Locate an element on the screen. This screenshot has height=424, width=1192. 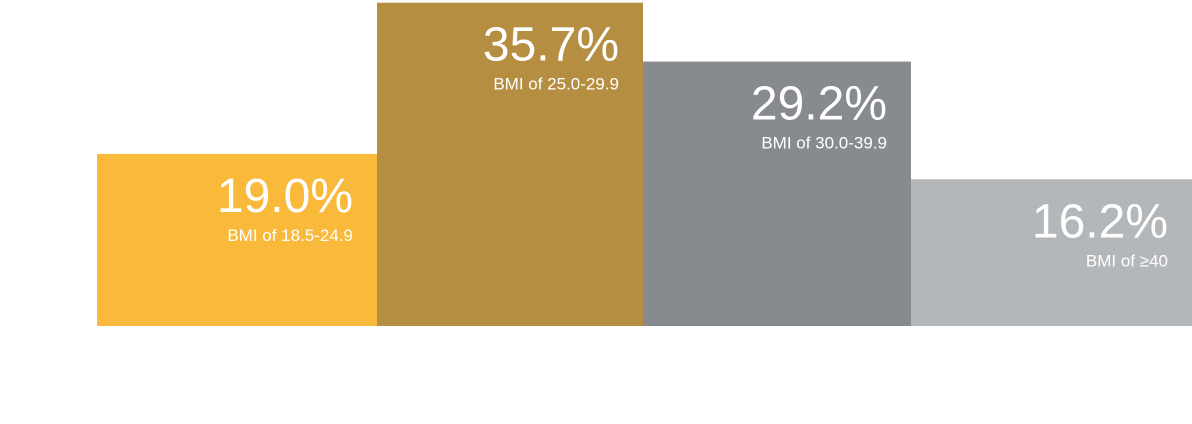
bar-item: 16.2% BMI of ≥40 is located at coordinates (1051, 252).